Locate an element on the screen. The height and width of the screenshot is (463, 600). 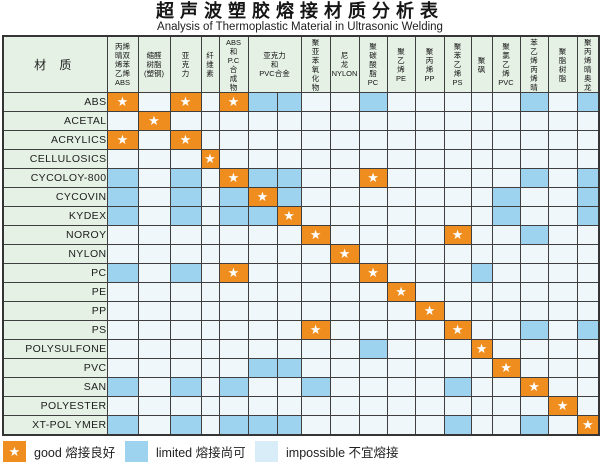
column-header-13: 聚 砜 is located at coordinates (481, 64).